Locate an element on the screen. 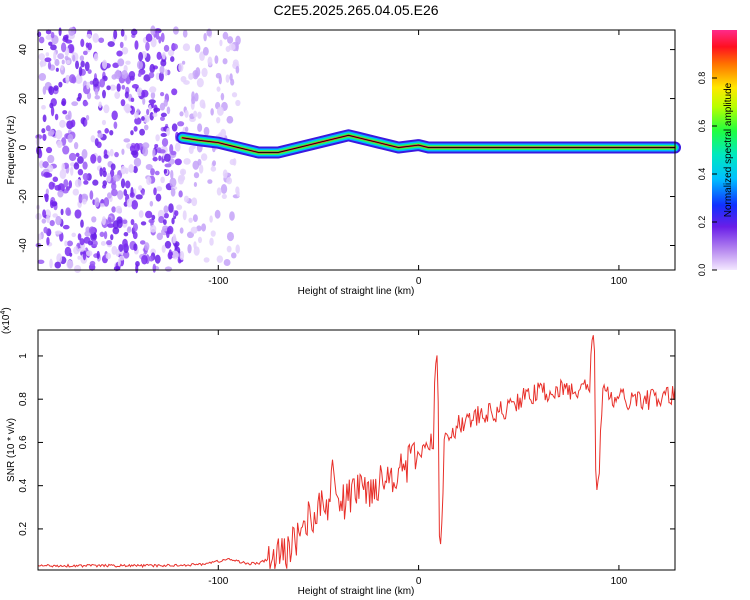 The height and width of the screenshot is (600, 750). x-tick-label: 0 is located at coordinates (419, 281).